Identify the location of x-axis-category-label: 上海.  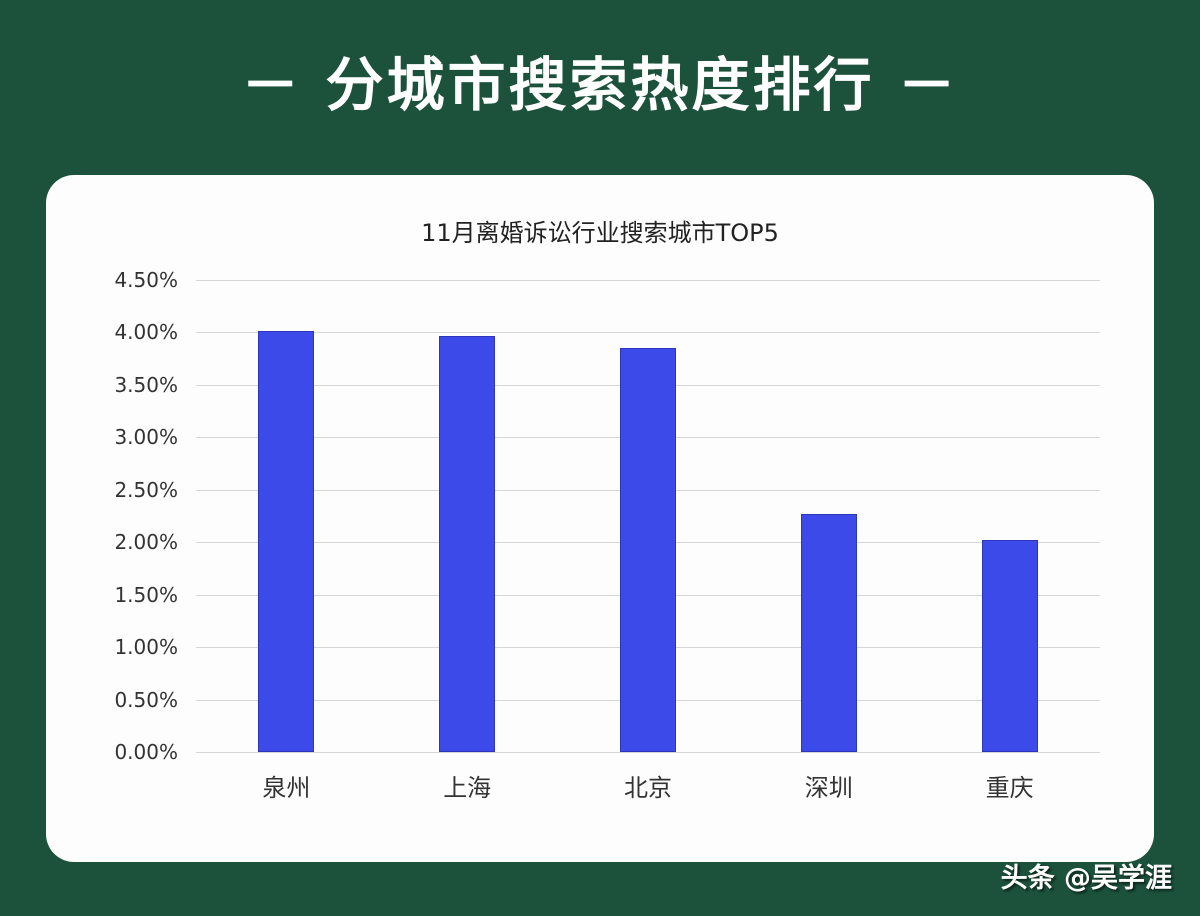
(467, 788).